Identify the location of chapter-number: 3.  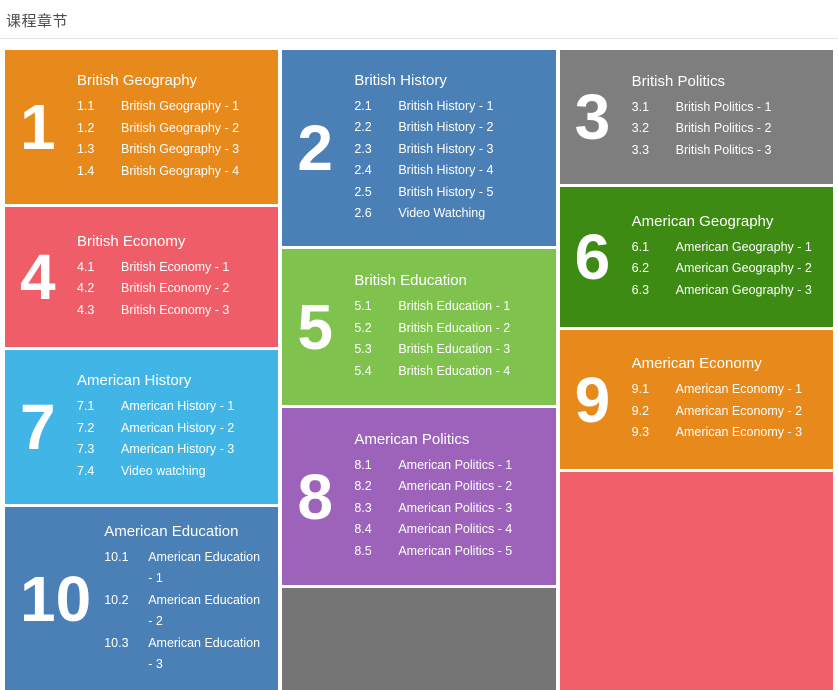
(592, 117).